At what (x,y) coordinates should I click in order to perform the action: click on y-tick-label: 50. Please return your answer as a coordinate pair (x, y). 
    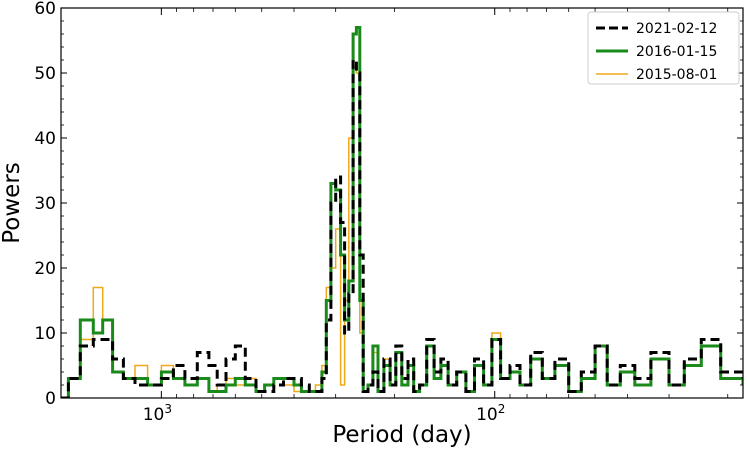
    Looking at the image, I should click on (45, 74).